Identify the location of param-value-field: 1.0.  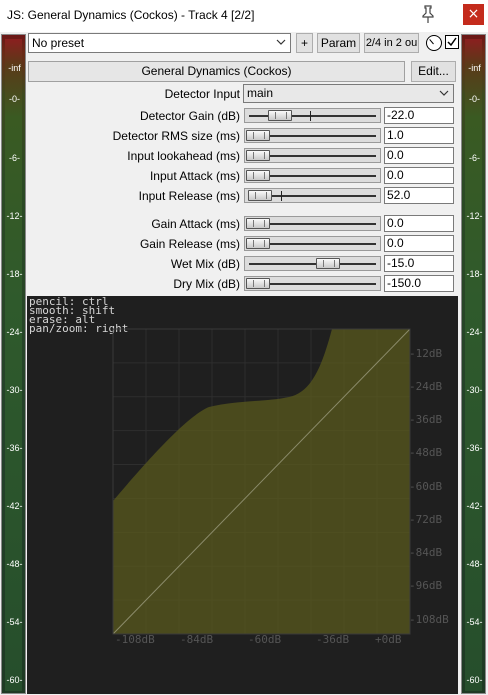
(419, 135).